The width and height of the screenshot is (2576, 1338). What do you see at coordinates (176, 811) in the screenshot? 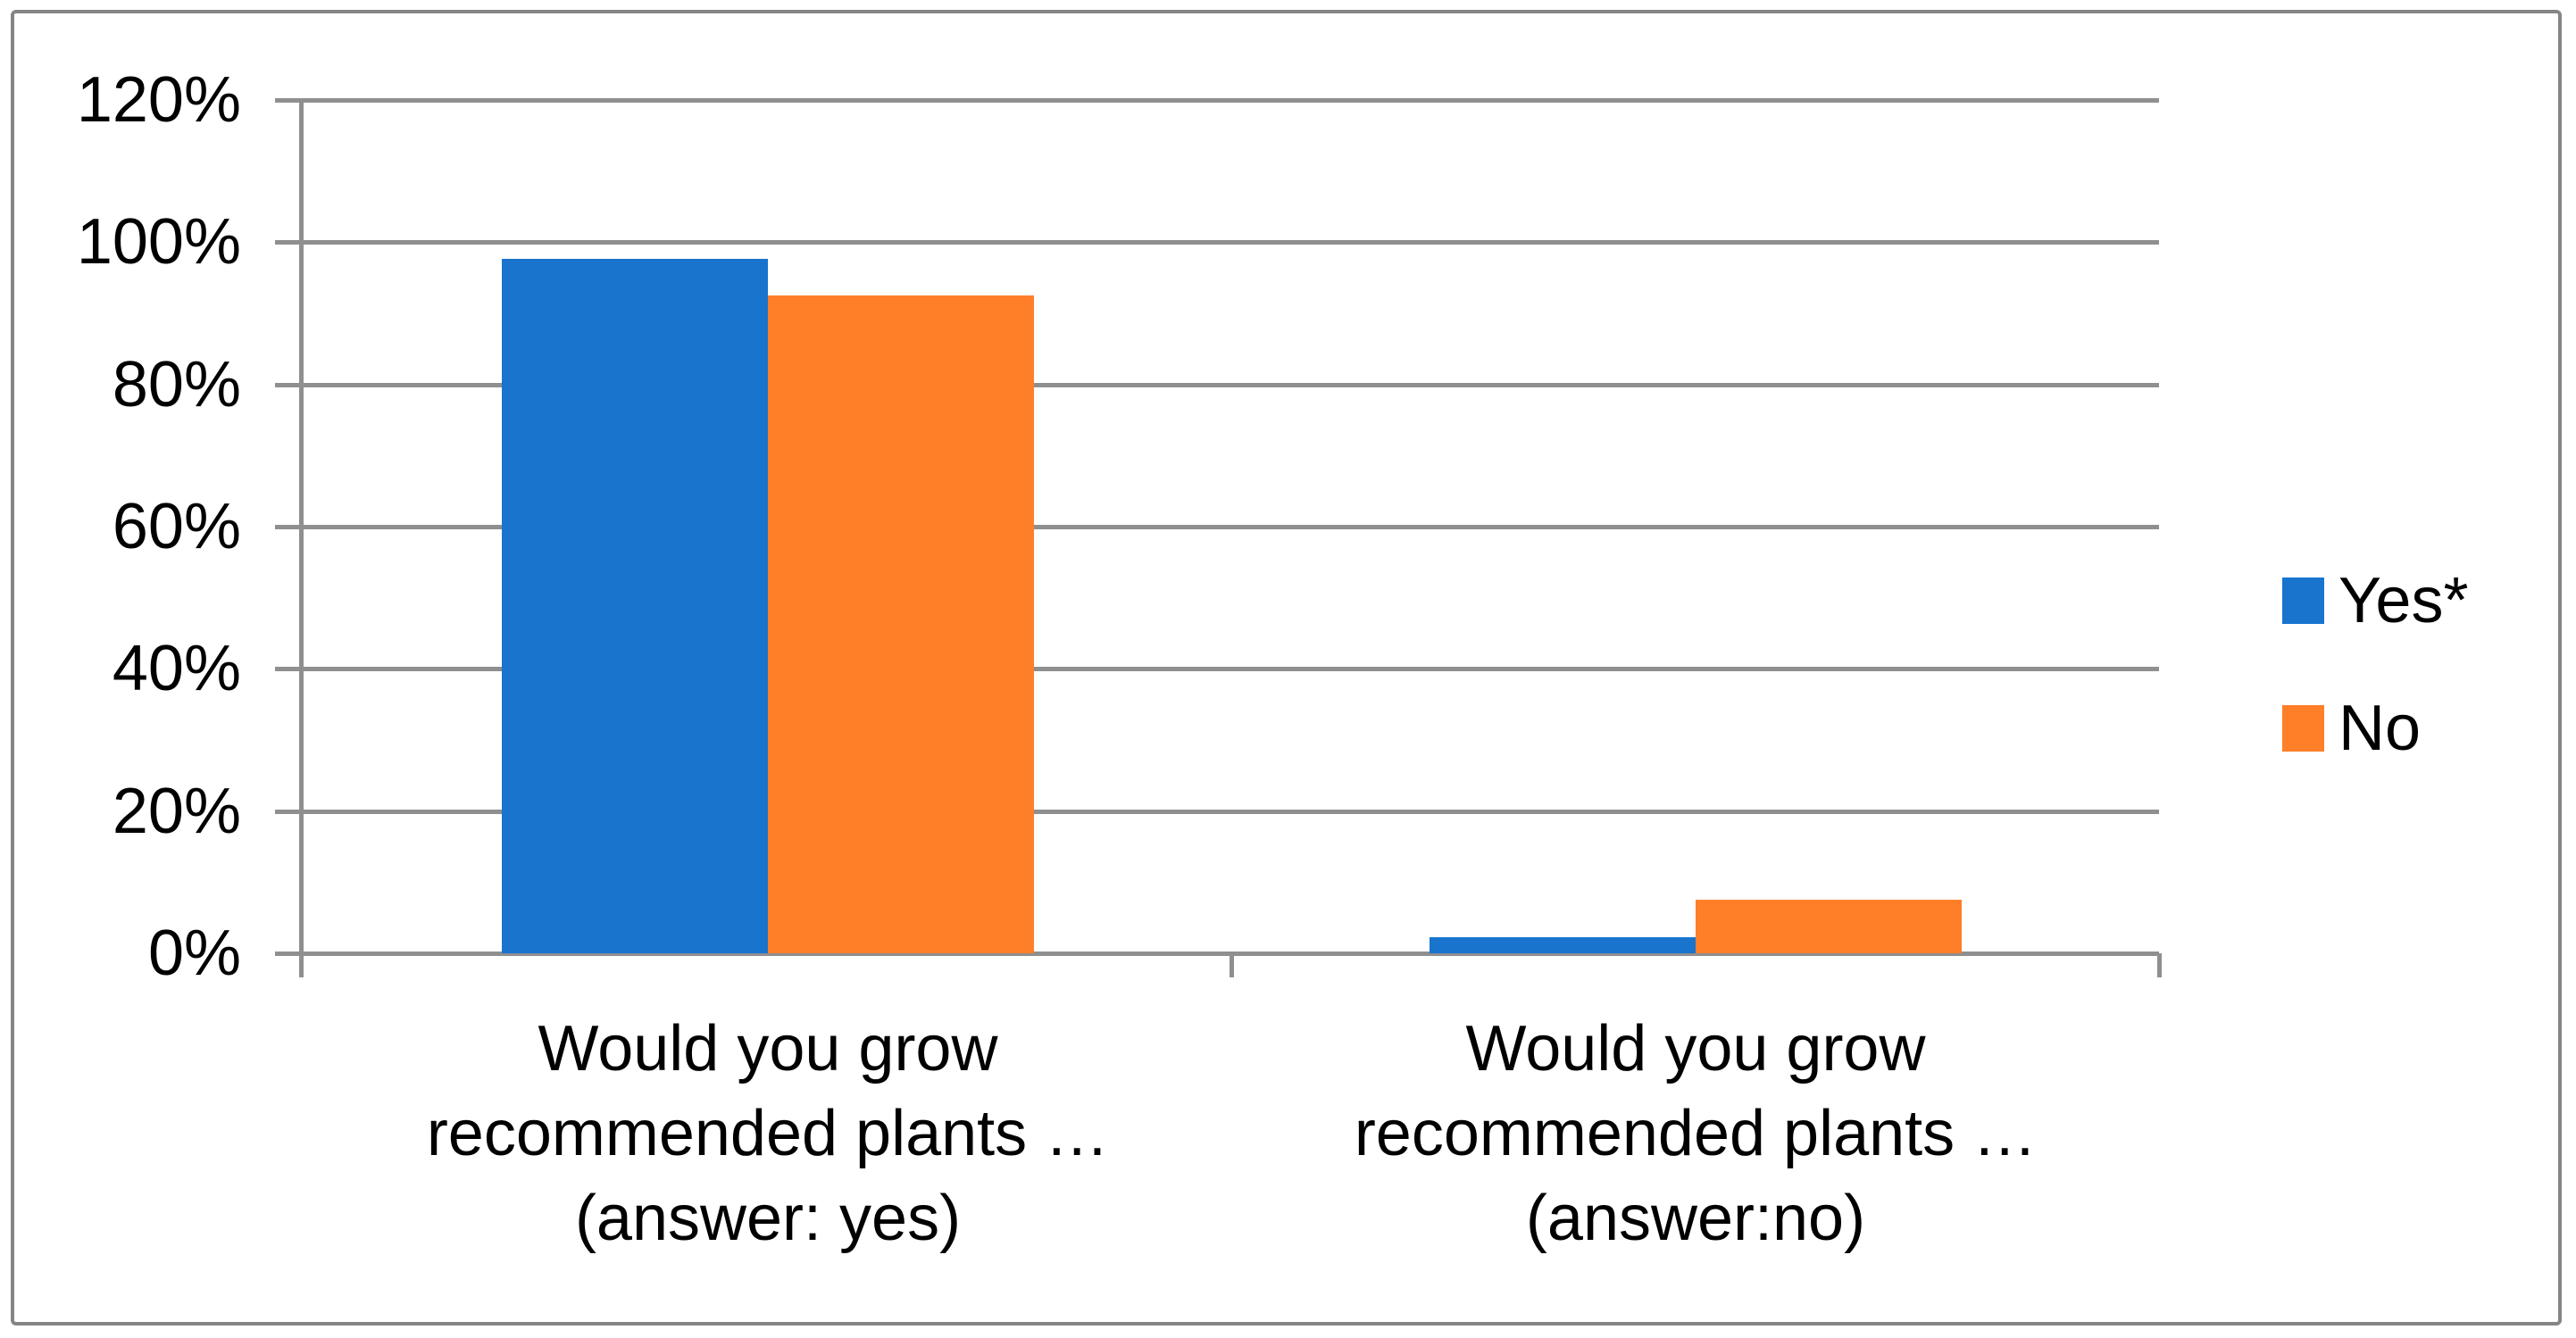
I see `y-tick-label: 20%` at bounding box center [176, 811].